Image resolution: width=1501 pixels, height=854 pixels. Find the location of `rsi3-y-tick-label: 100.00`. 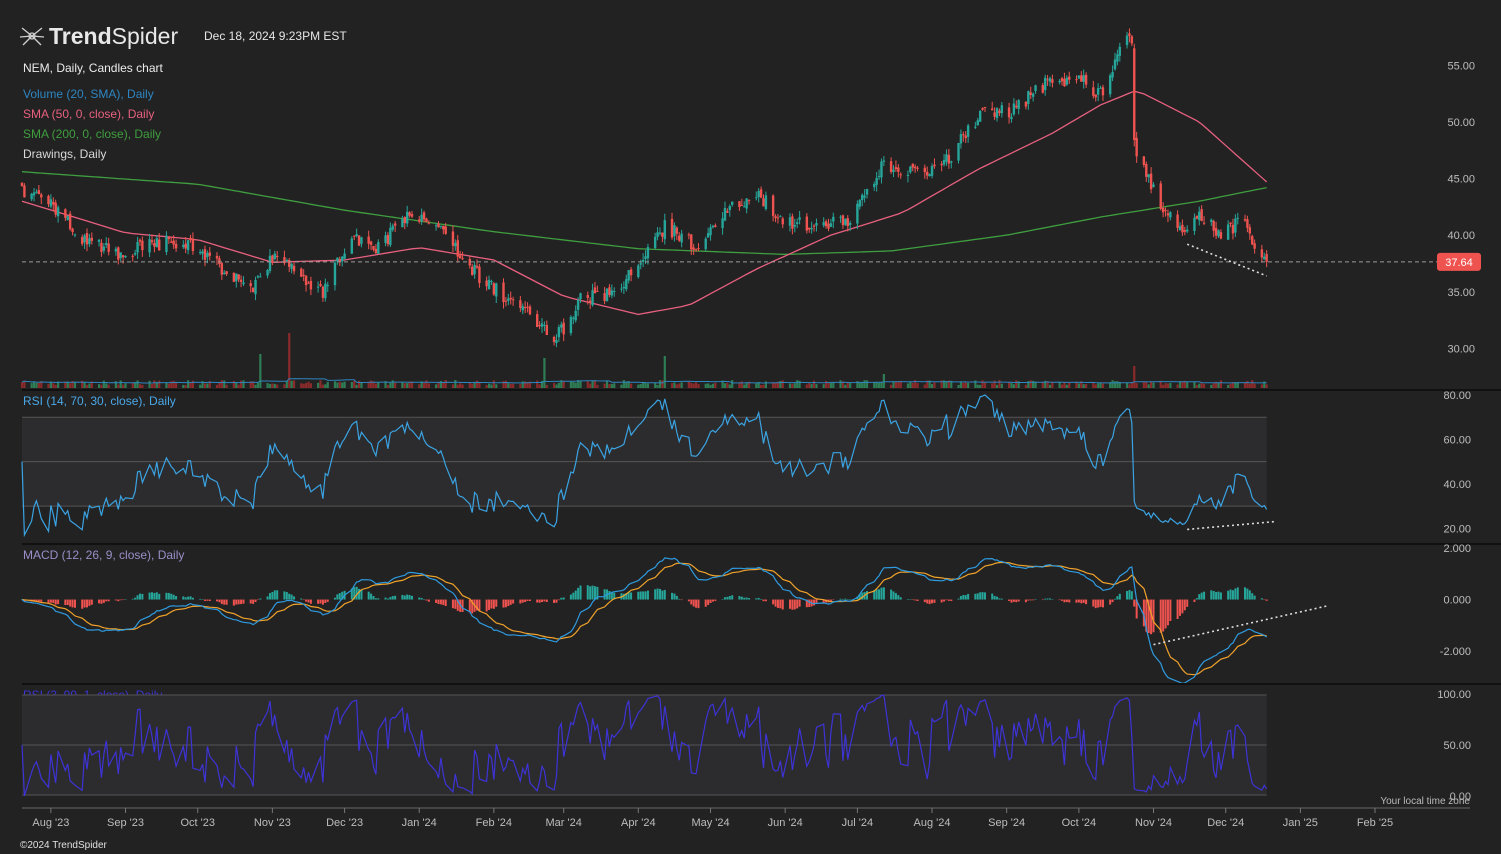

rsi3-y-tick-label: 100.00 is located at coordinates (1454, 695).